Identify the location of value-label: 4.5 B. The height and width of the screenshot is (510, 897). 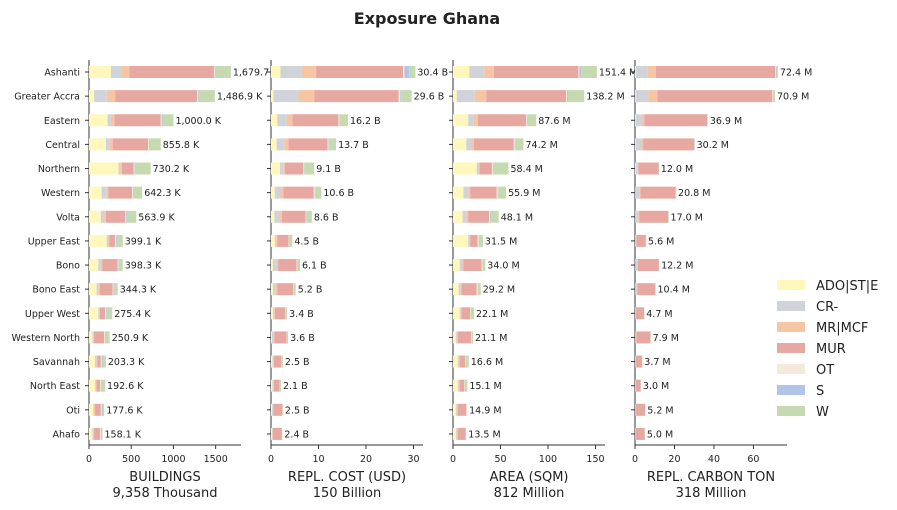
(306, 241).